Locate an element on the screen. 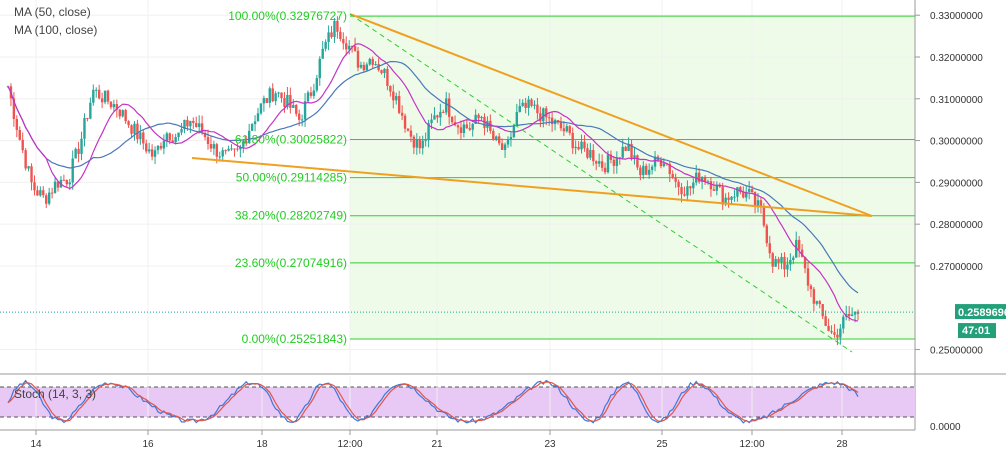 This screenshot has height=466, width=1006. time-tick-label: 21 is located at coordinates (437, 444).